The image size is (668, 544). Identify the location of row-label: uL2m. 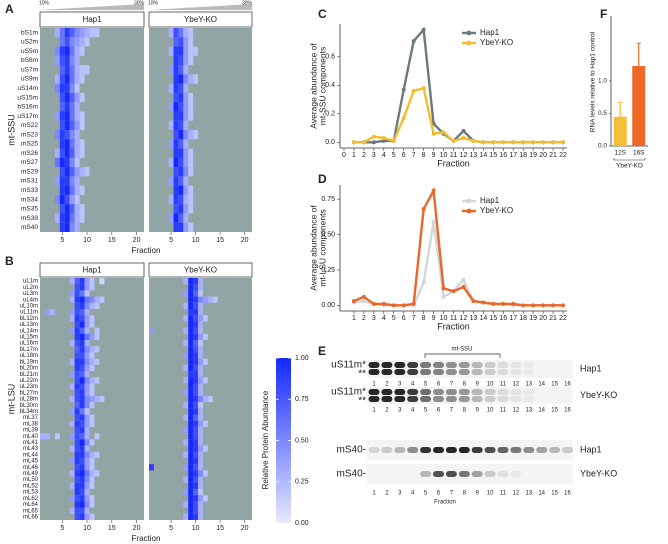
(30, 288).